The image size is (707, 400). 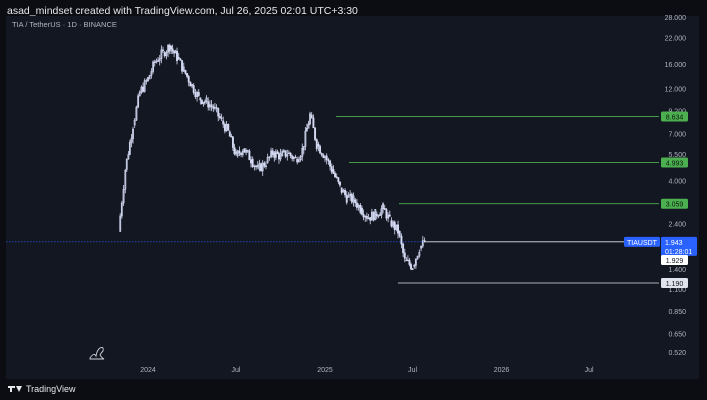 I want to click on y-tick-label: 7.000, so click(x=677, y=135).